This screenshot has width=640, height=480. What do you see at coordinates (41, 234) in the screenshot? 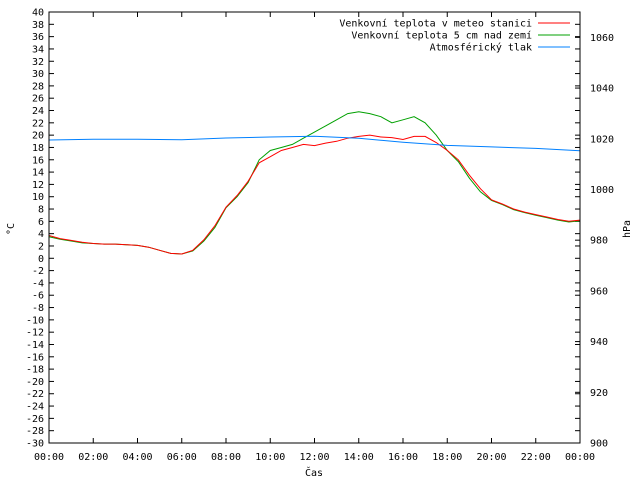
I see `y-tick-label: 4` at bounding box center [41, 234].